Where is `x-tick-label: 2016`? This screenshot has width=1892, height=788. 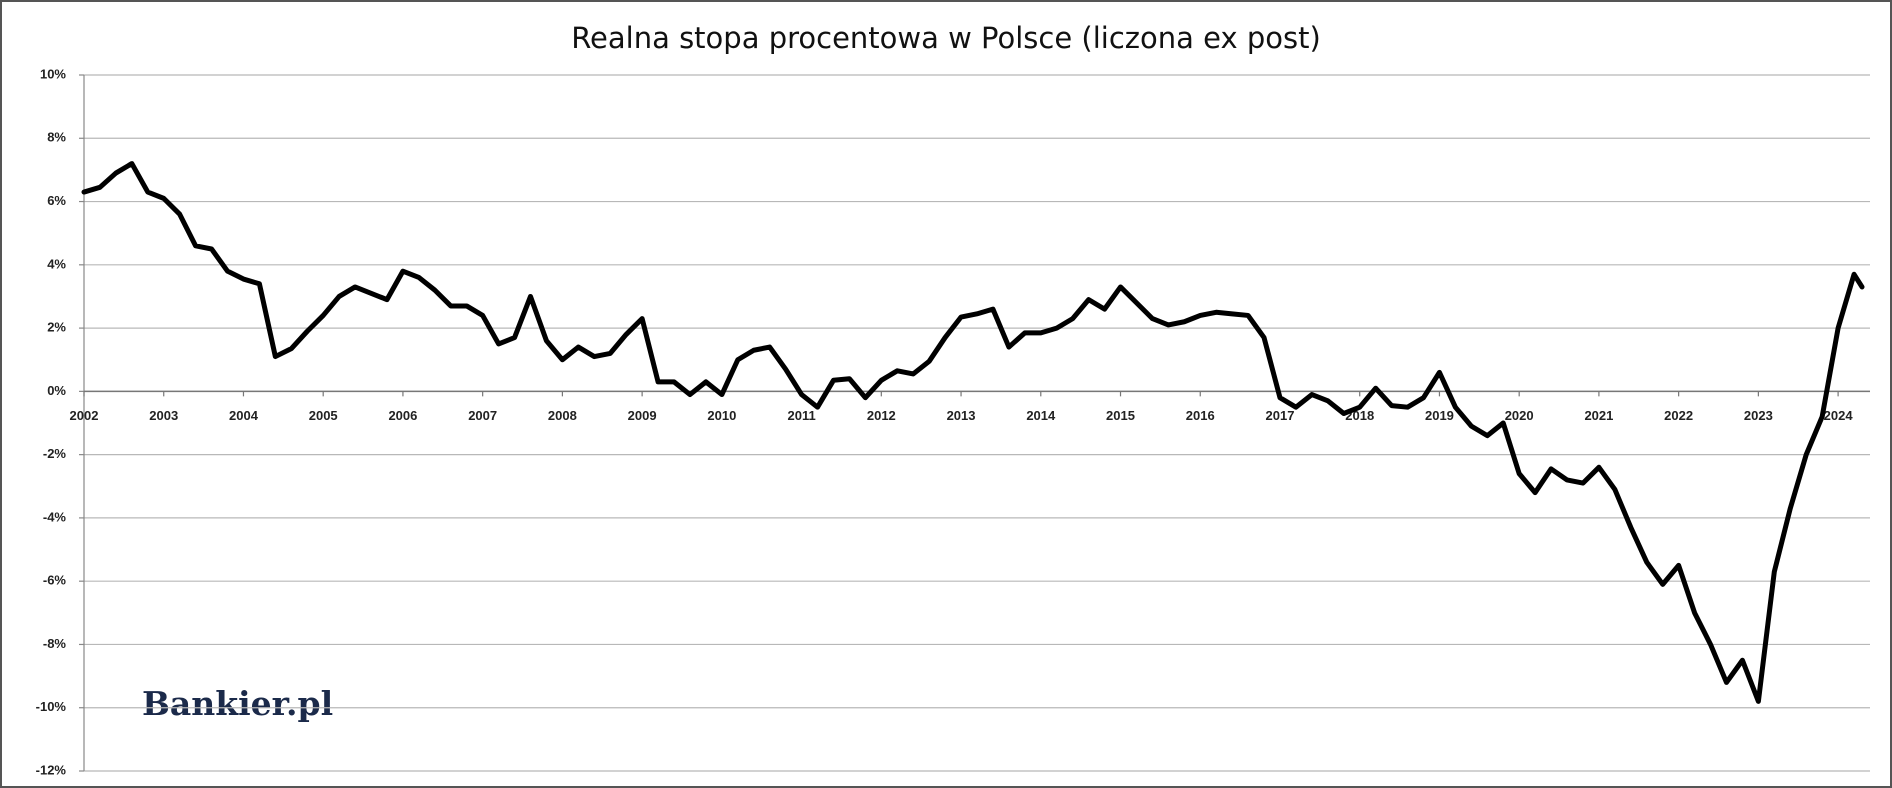
x-tick-label: 2016 is located at coordinates (1200, 415).